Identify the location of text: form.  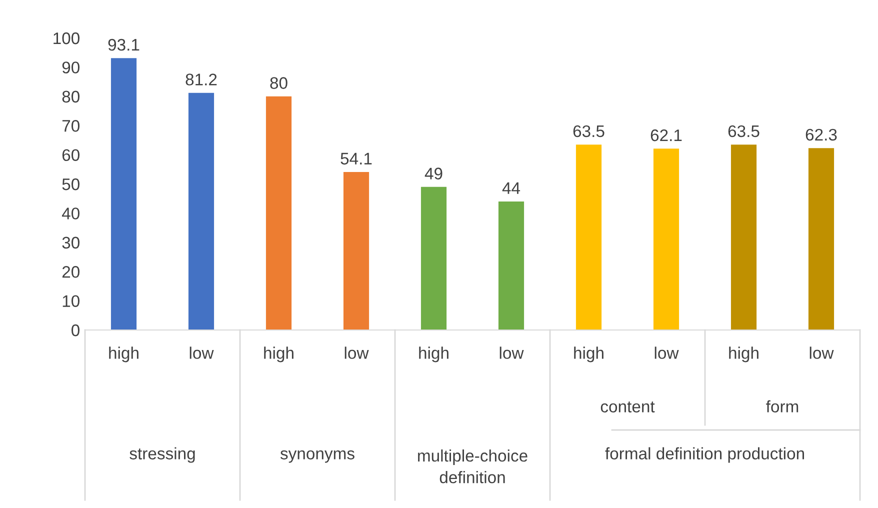
(782, 406).